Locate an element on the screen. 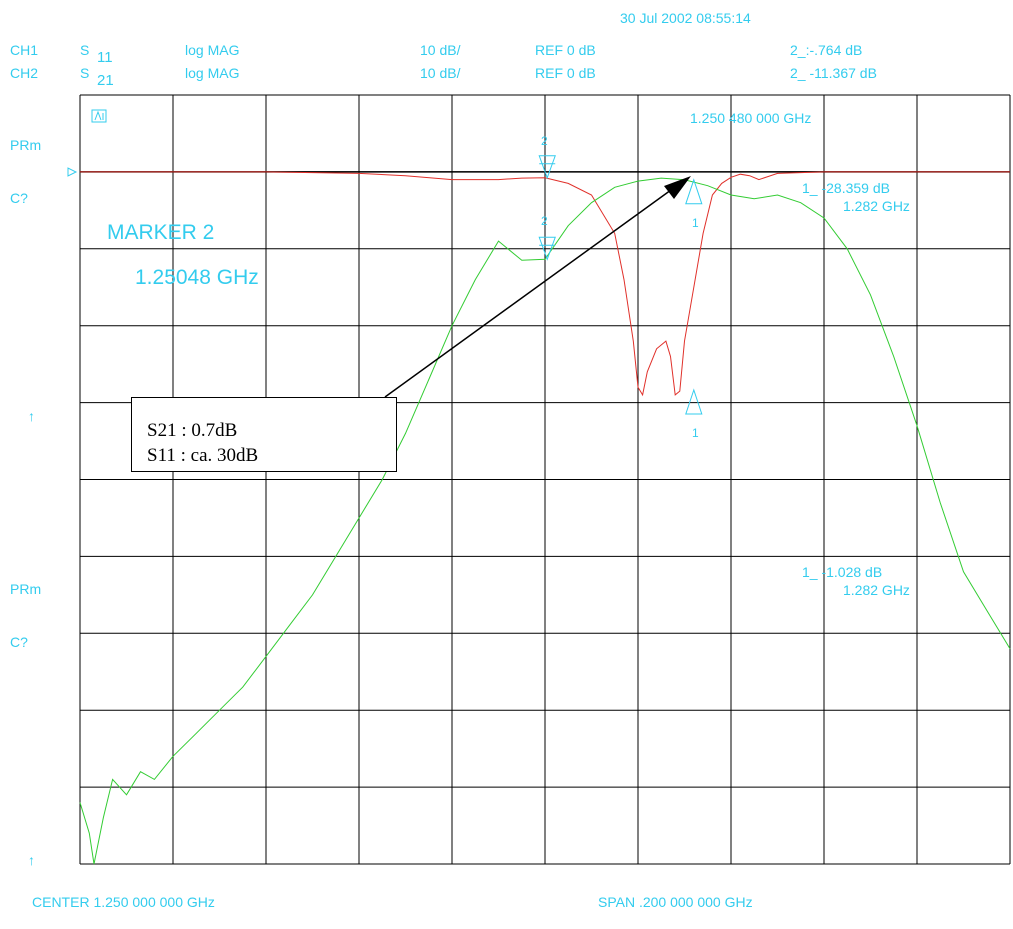  timestamp: 30 Jul 2002 08:55:14 is located at coordinates (685, 18).